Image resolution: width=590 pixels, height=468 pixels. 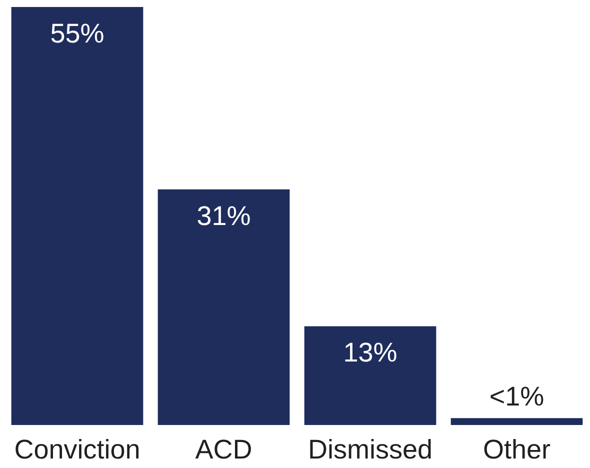 I want to click on data-label: 55%, so click(x=77, y=33).